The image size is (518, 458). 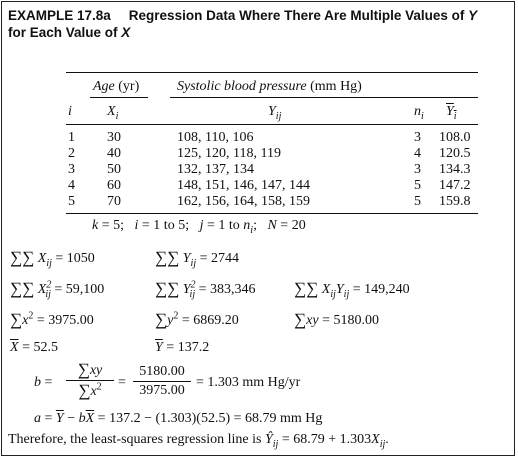 I want to click on table-cell-y: 148, 151, 146, 147, 144, so click(x=243, y=185).